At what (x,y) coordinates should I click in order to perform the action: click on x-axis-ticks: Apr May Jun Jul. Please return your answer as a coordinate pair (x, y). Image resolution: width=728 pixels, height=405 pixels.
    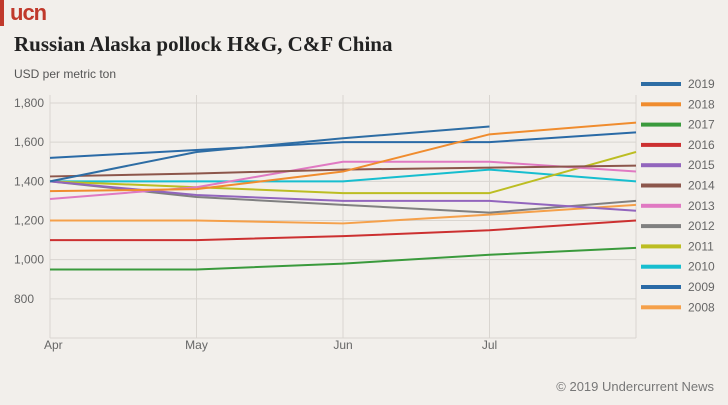
    Looking at the image, I should click on (270, 345).